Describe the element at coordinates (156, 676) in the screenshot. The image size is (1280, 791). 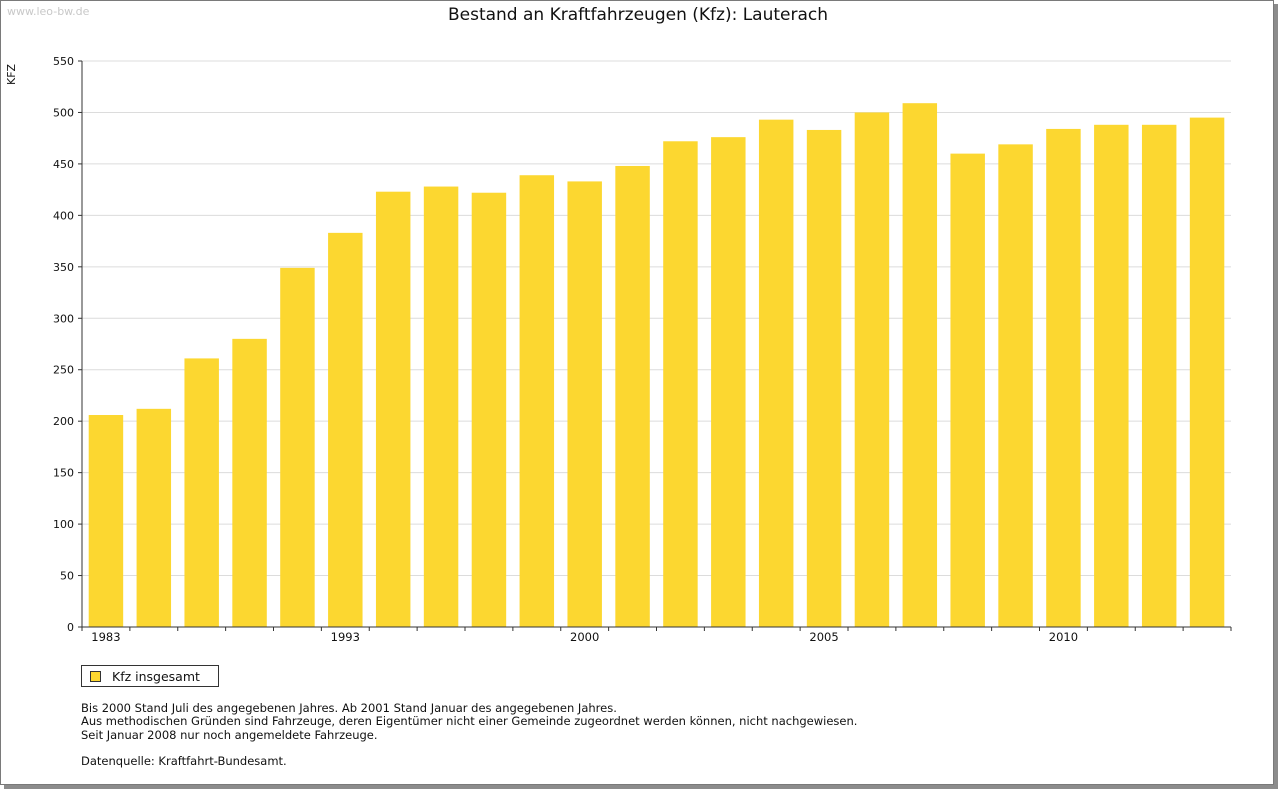
I see `legend-label: Kfz insgesamt` at that location.